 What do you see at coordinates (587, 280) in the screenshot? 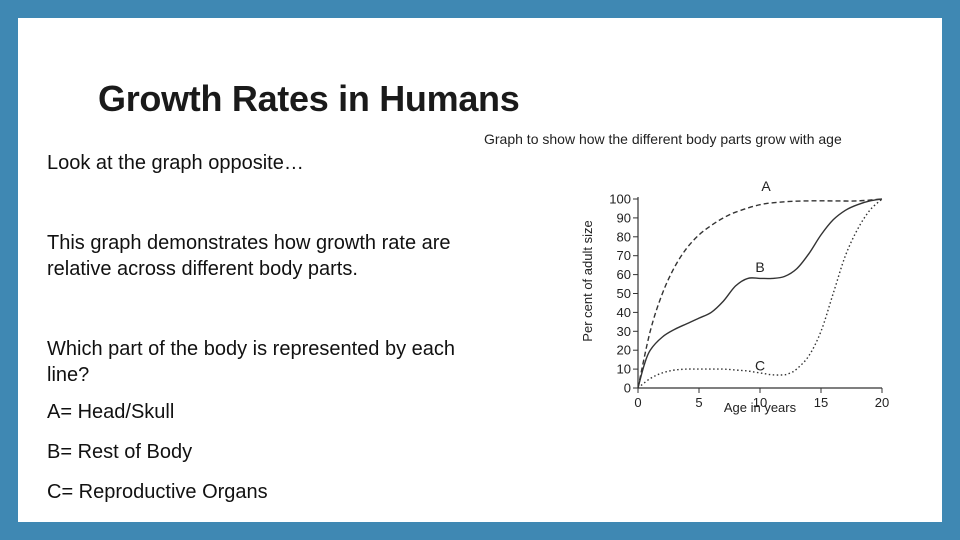
I see `y-axis-label: Per cent of adult size` at bounding box center [587, 280].